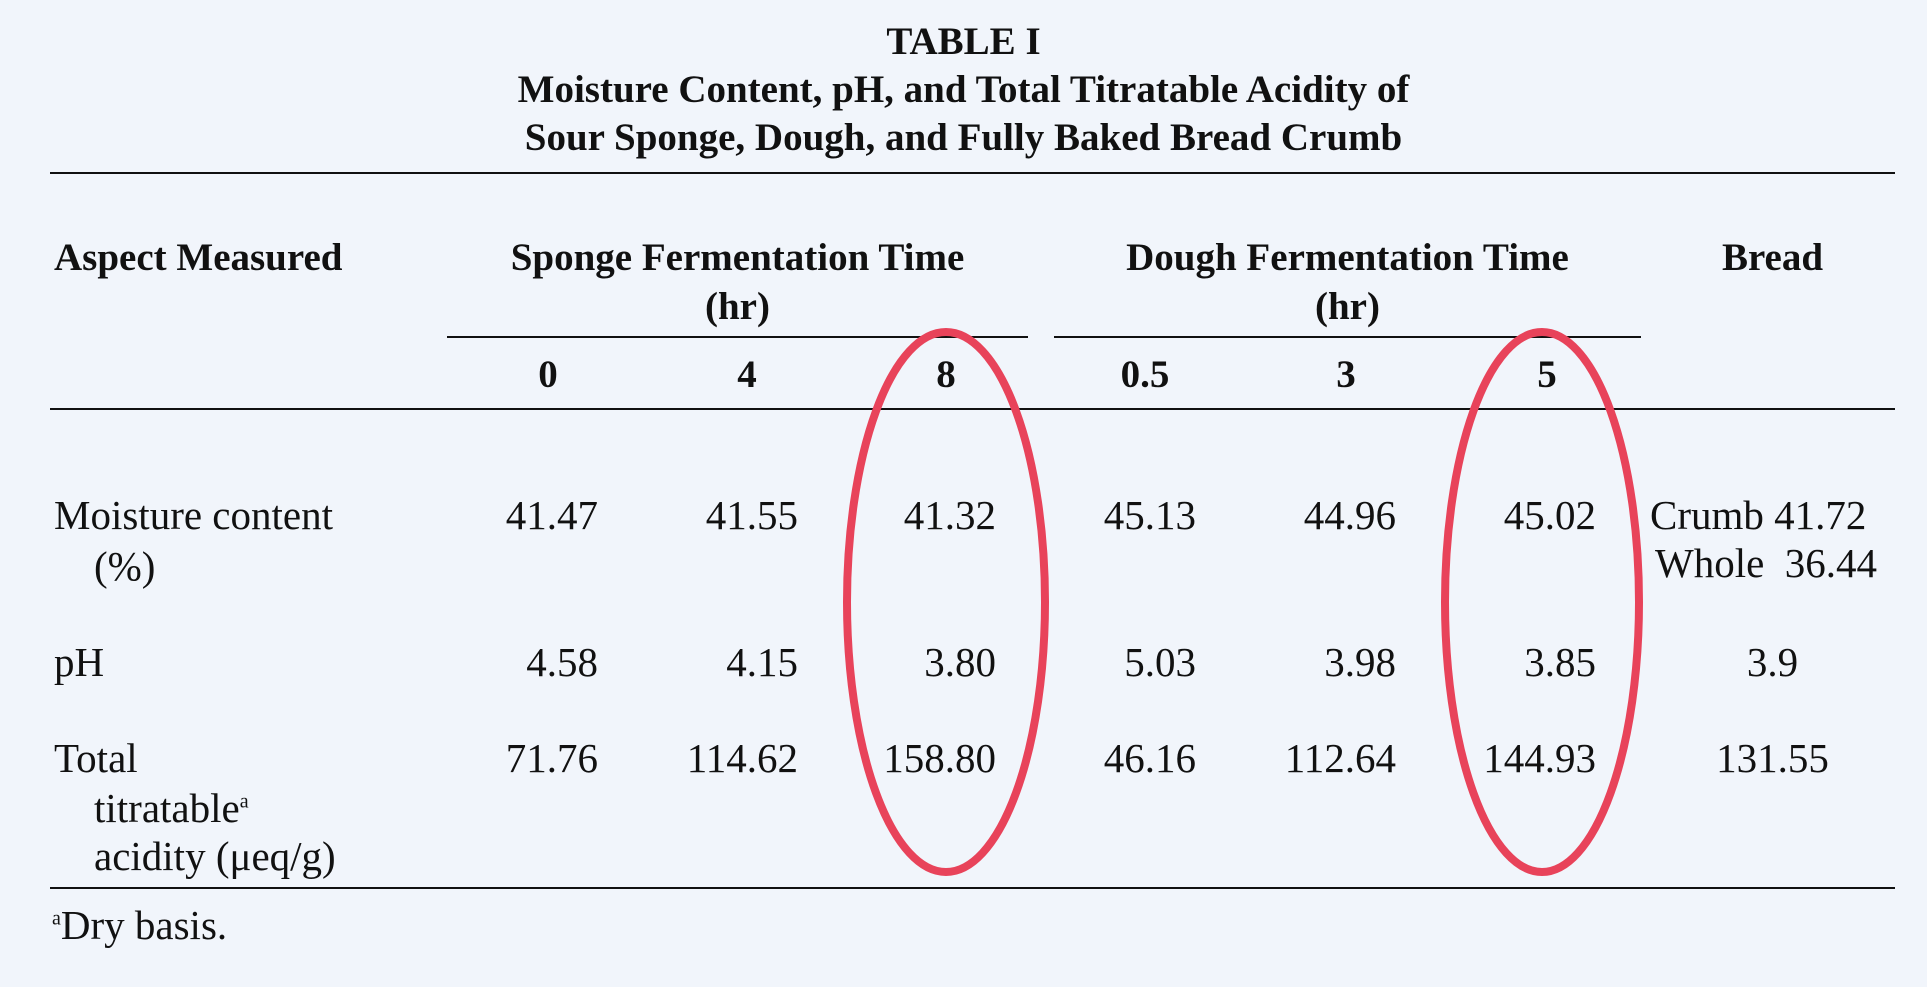 The image size is (1927, 987). I want to click on bread-cell-acidity: 131.55, so click(1772, 758).